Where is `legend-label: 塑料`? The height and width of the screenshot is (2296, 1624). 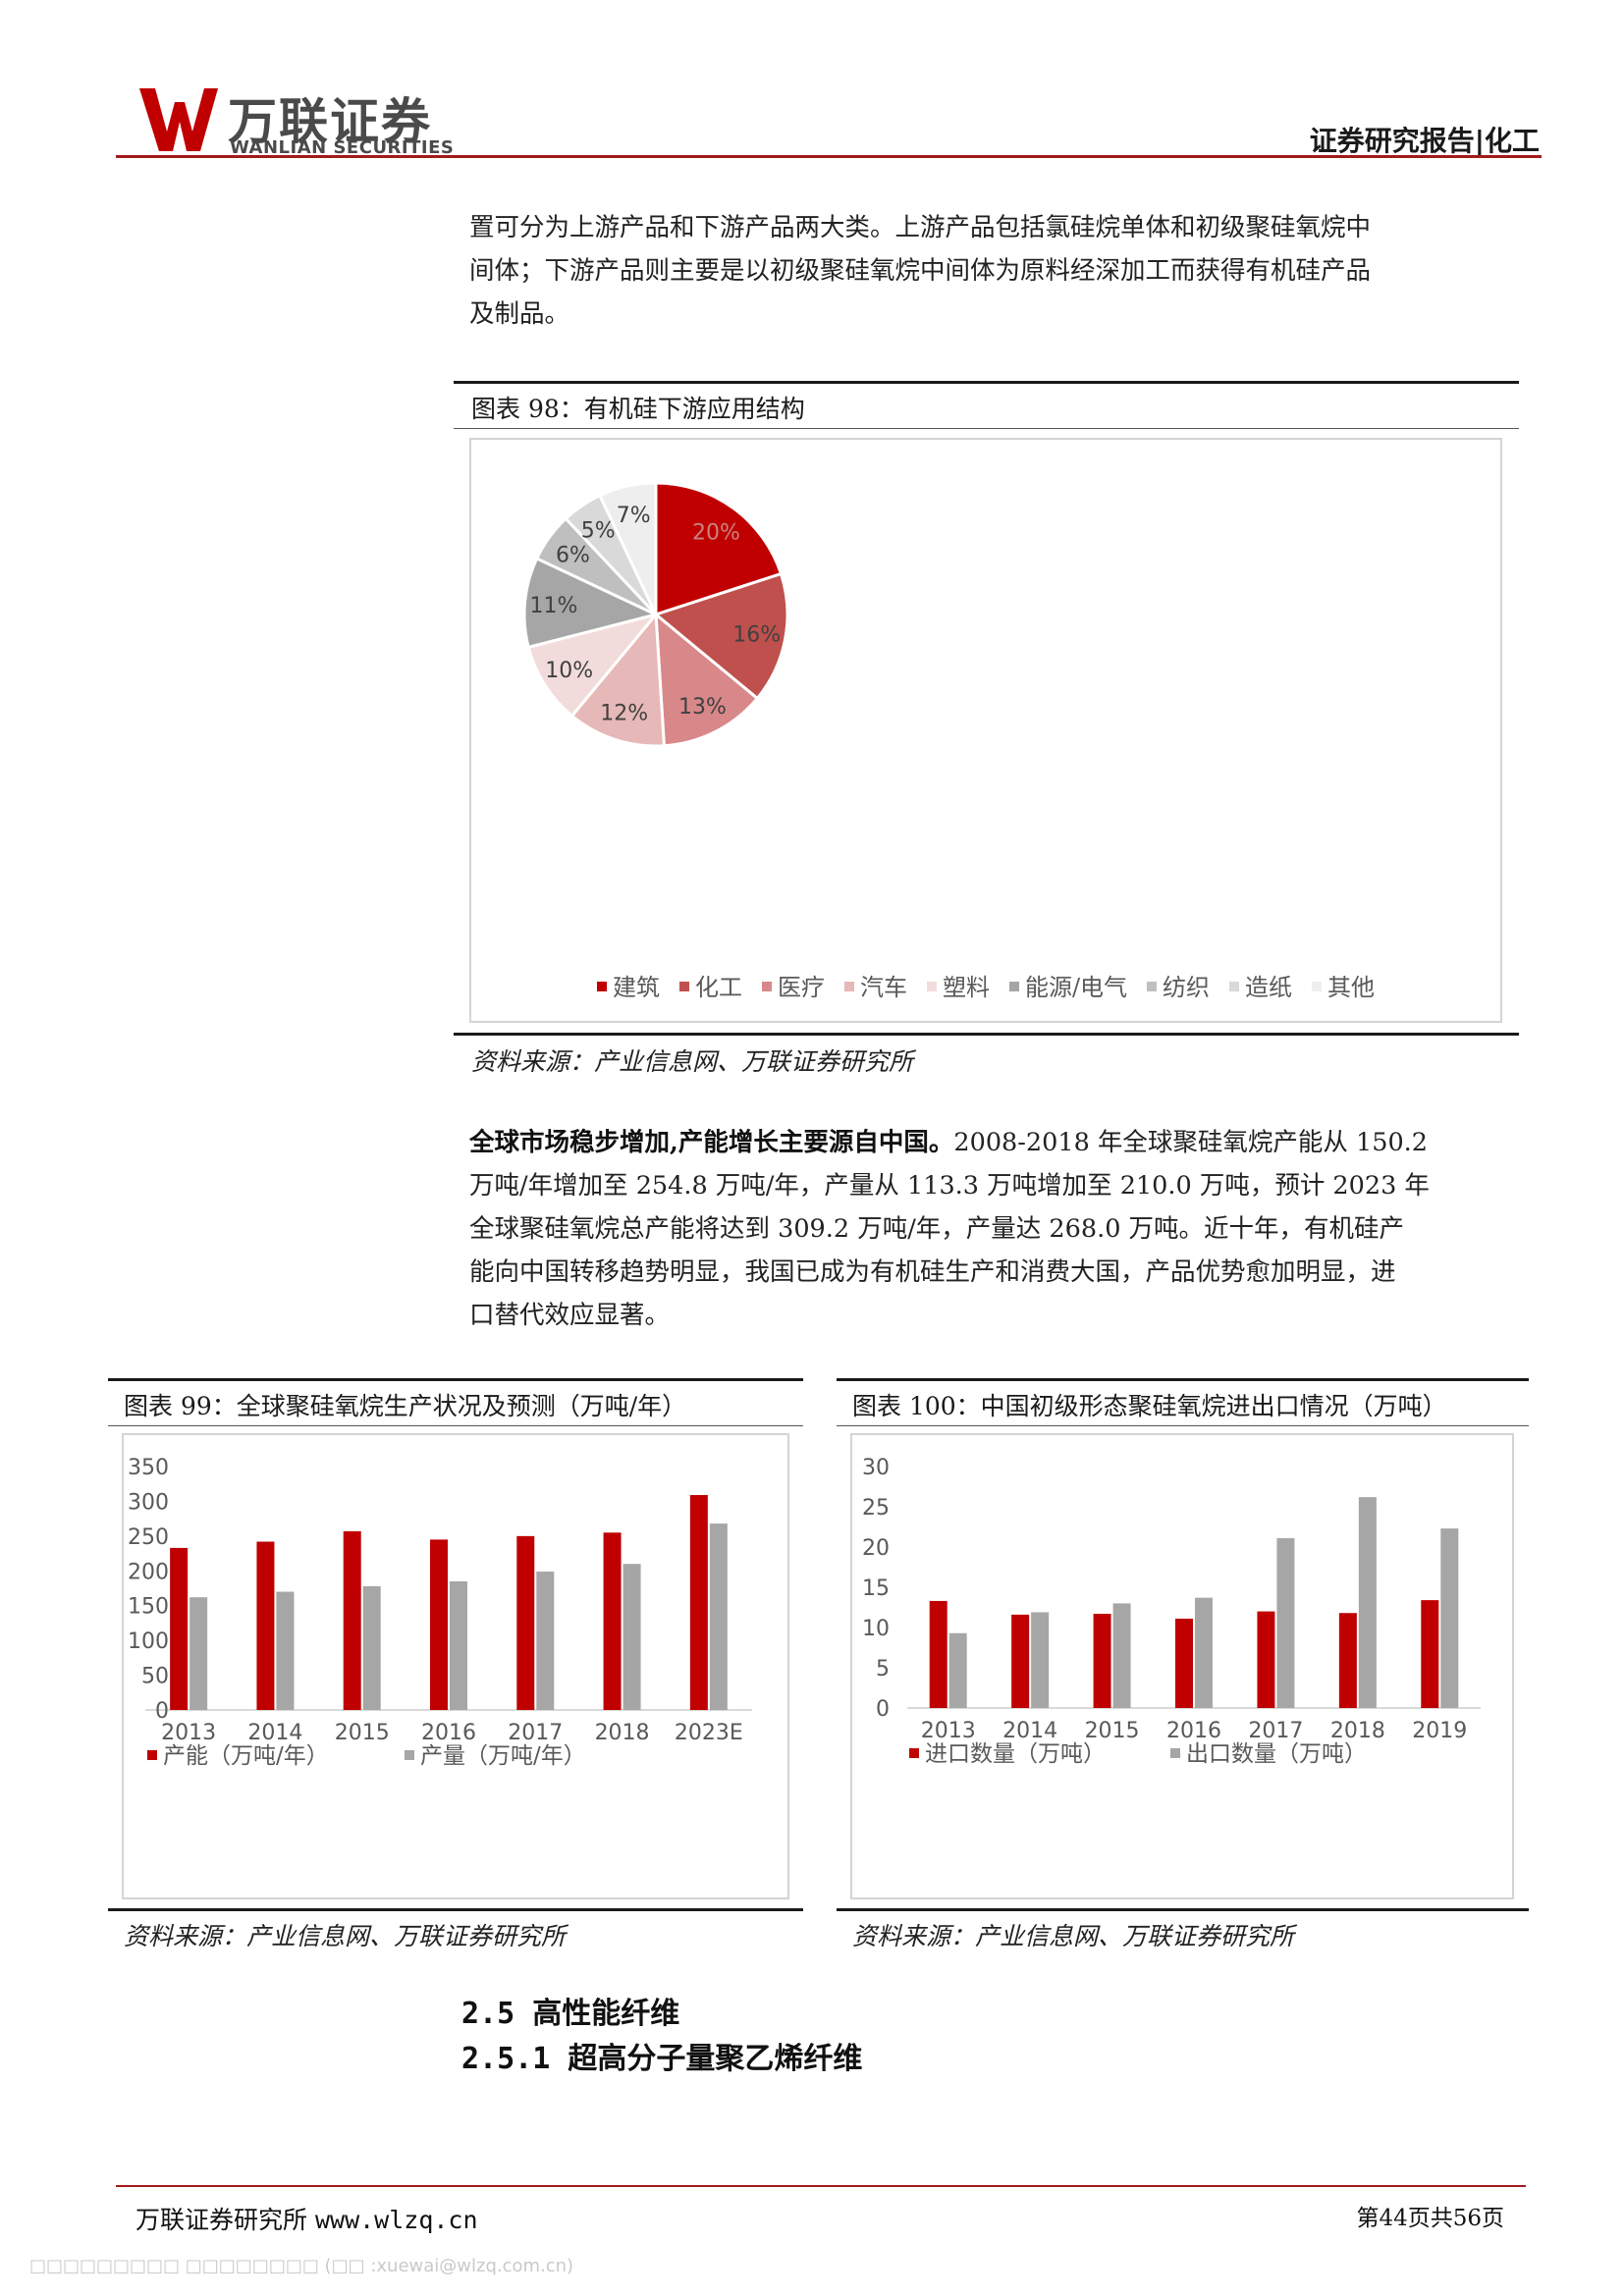 legend-label: 塑料 is located at coordinates (966, 988).